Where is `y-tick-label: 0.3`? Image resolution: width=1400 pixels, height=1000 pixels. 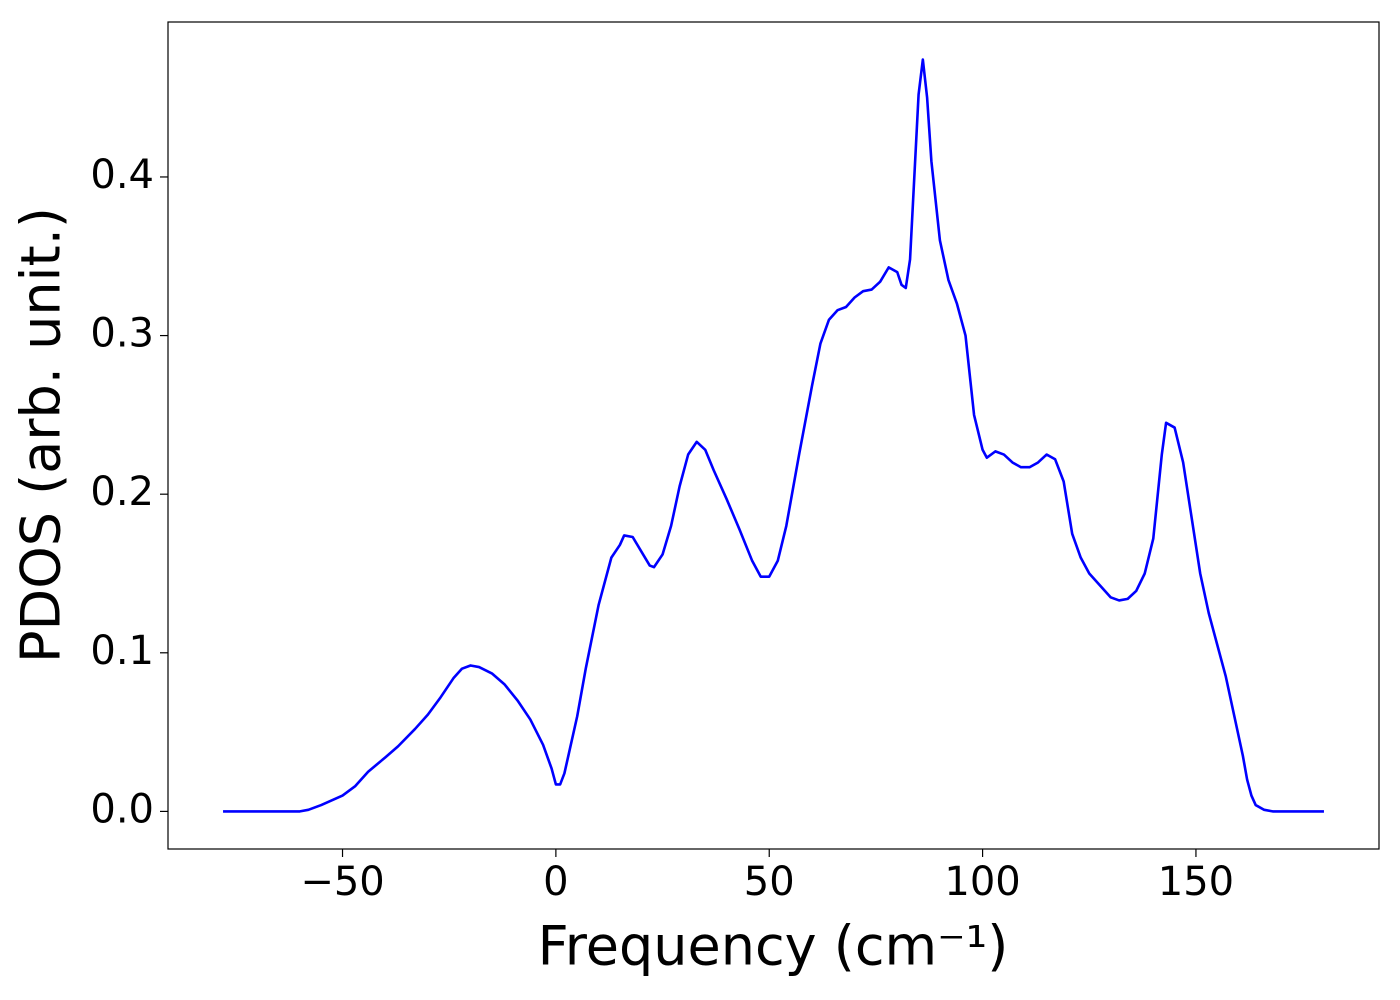
y-tick-label: 0.3 is located at coordinates (122, 334).